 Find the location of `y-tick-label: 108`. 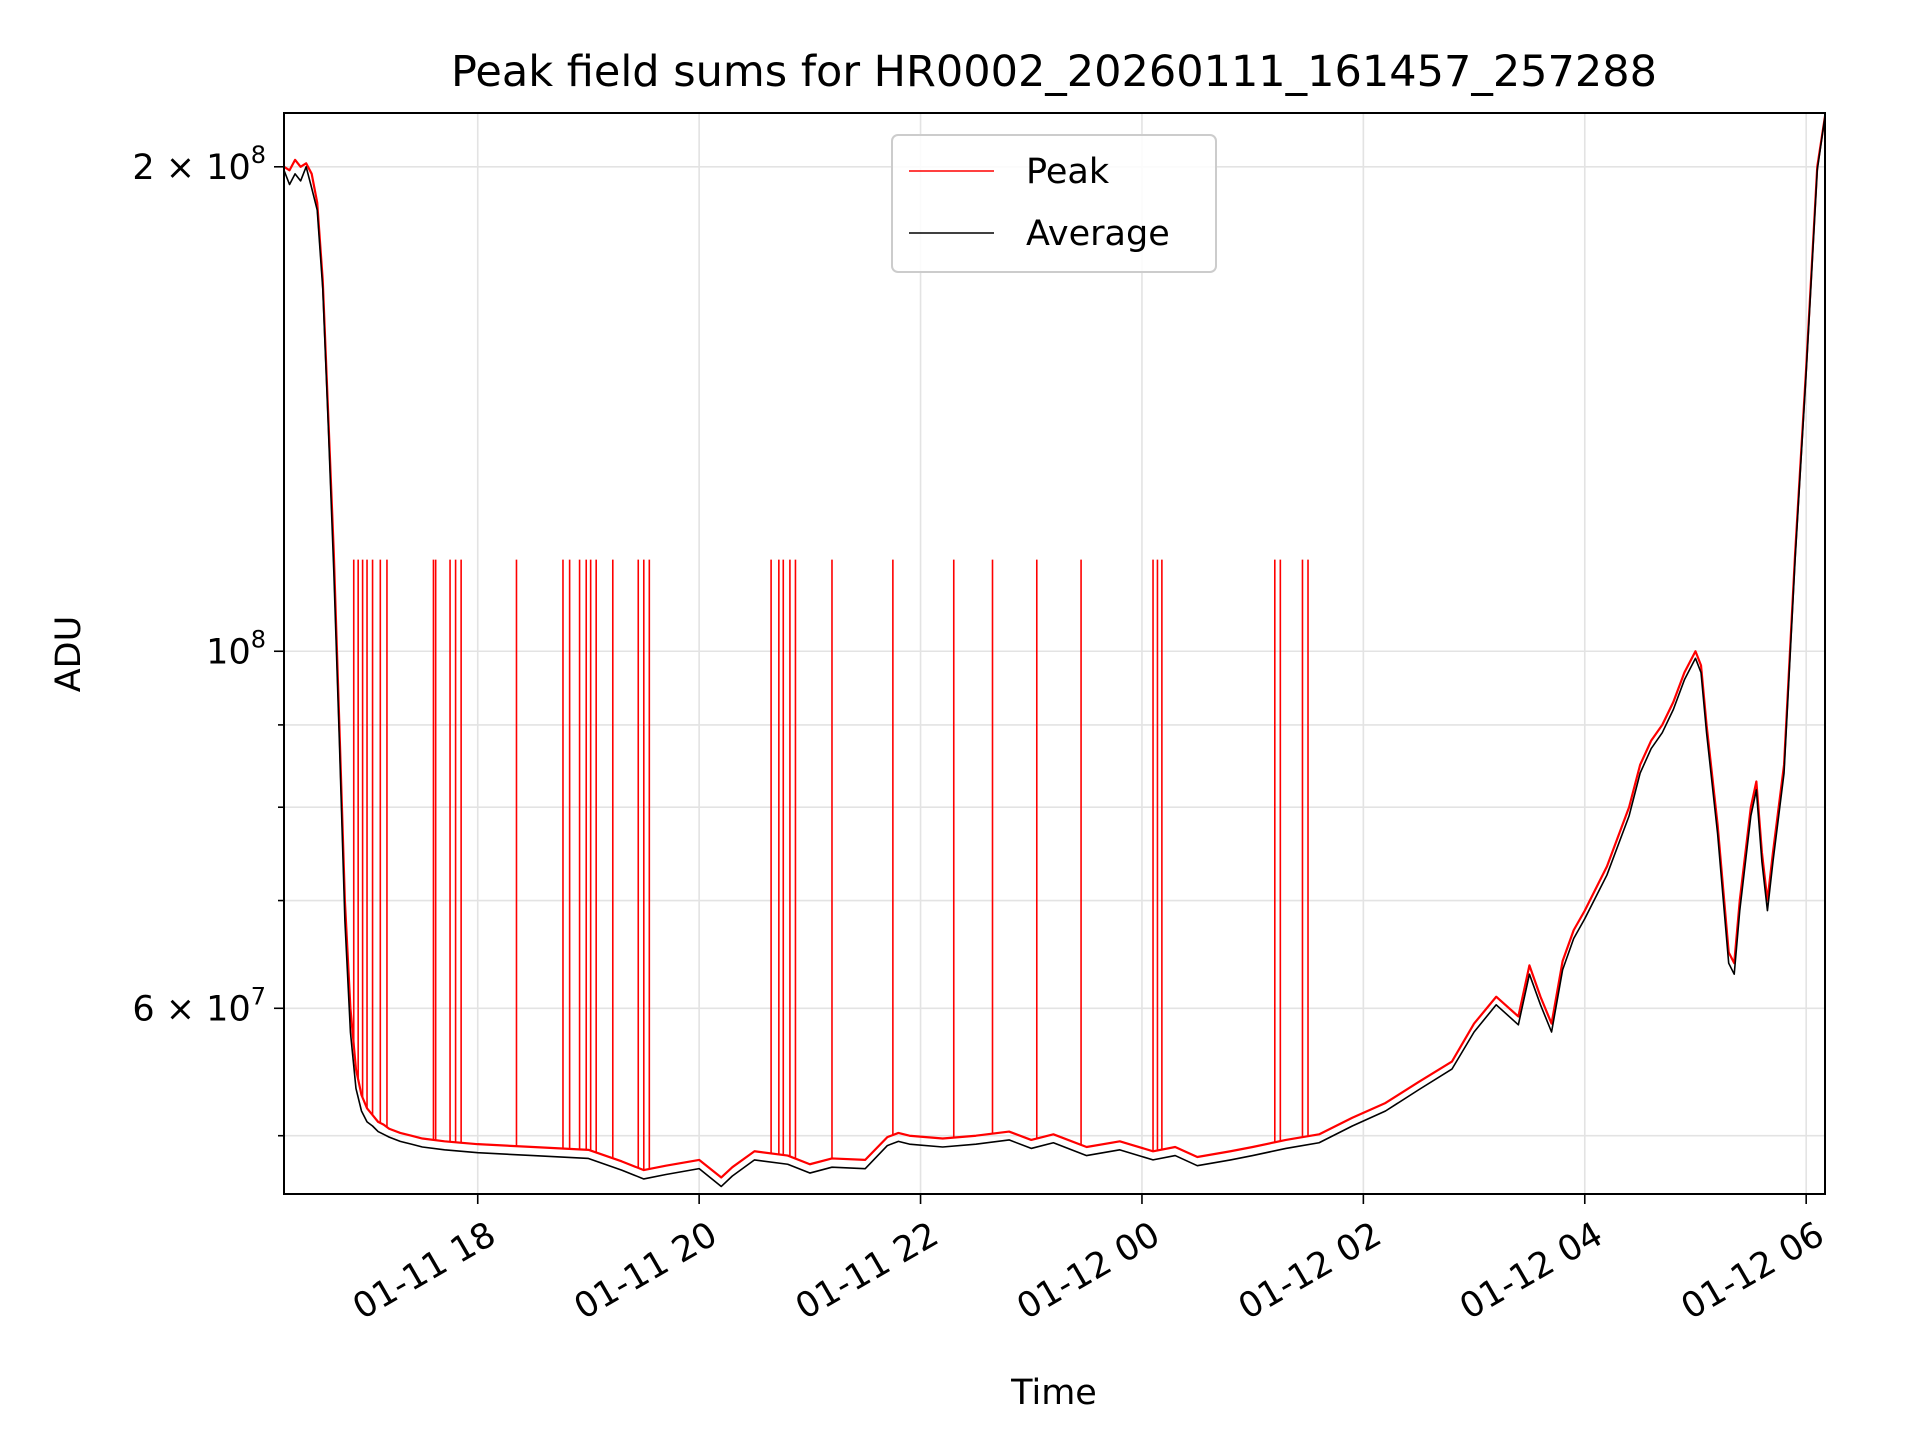

y-tick-label: 108 is located at coordinates (236, 648).